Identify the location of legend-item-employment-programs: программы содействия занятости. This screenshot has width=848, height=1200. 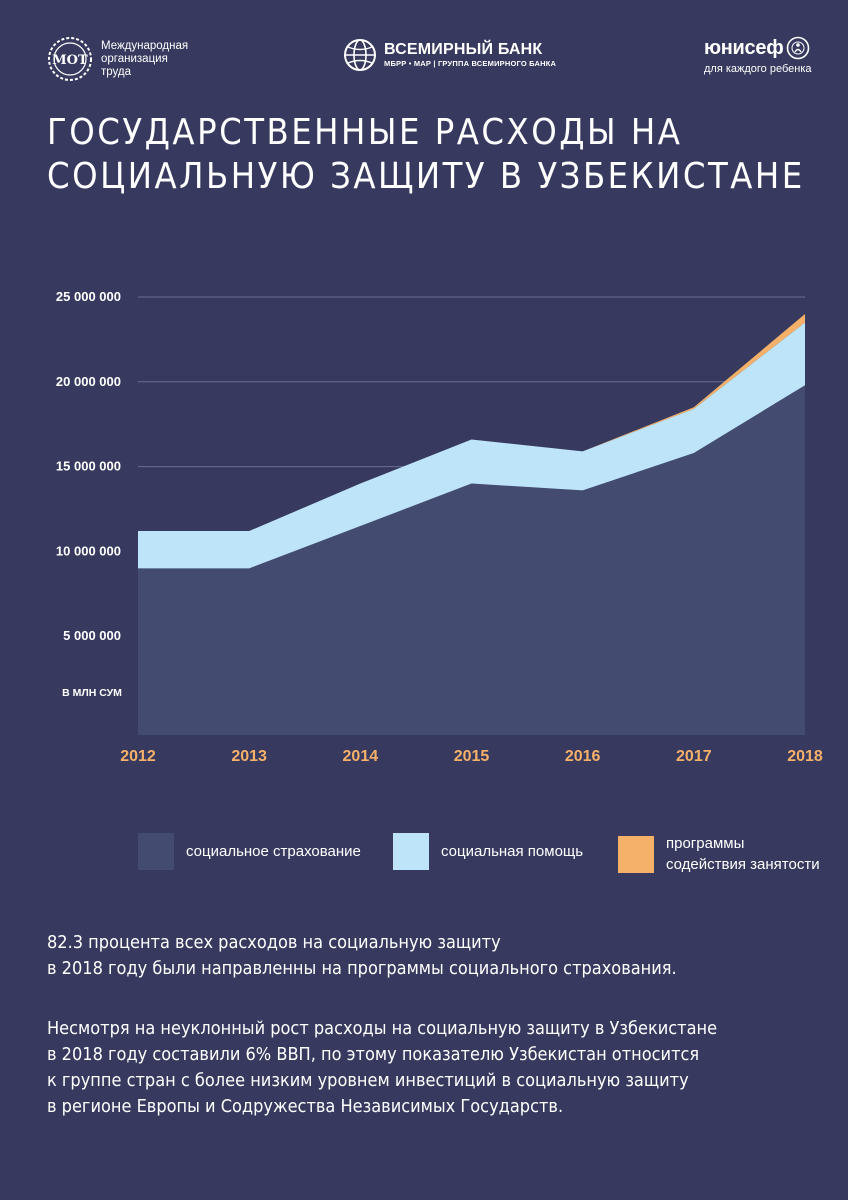
(719, 854).